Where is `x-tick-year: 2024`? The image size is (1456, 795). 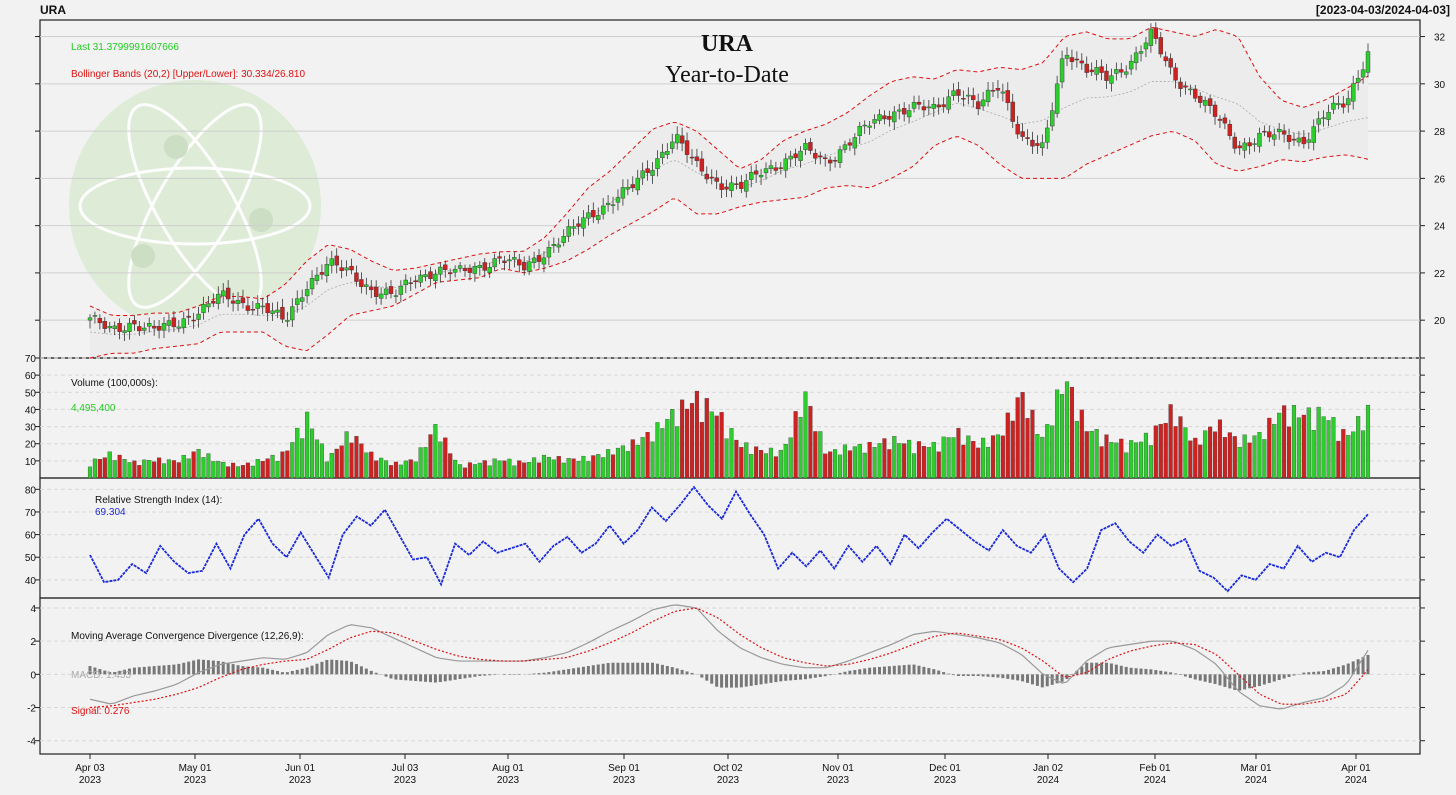 x-tick-year: 2024 is located at coordinates (1356, 780).